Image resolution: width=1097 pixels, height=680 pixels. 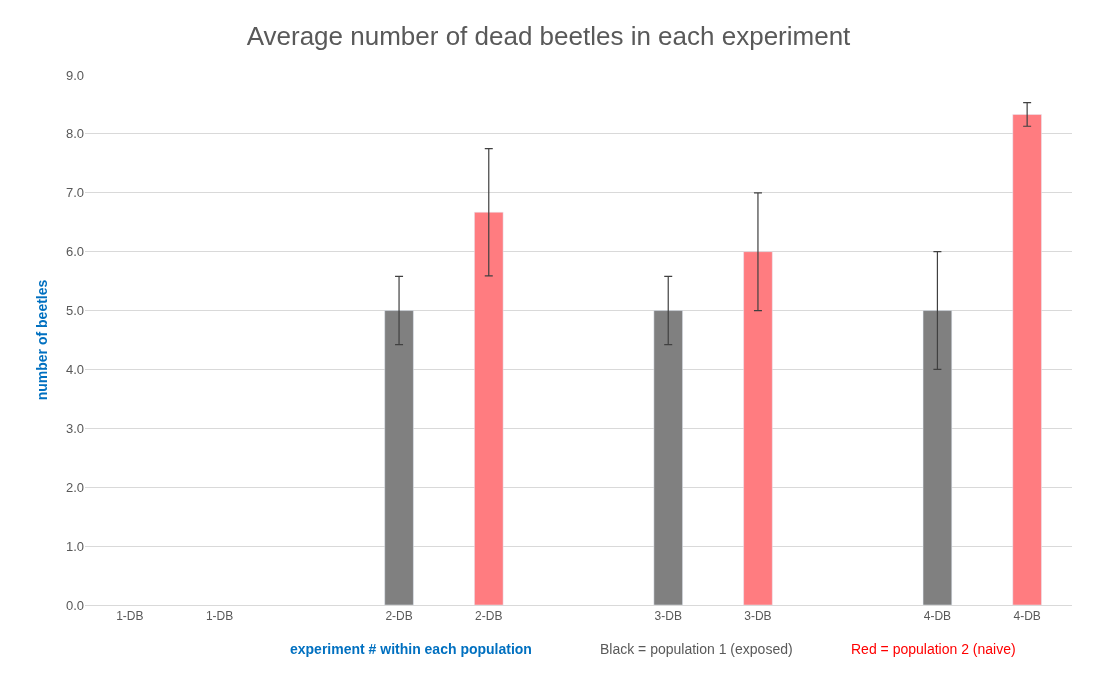 What do you see at coordinates (74, 605) in the screenshot?
I see `y-tick-label: 0.0` at bounding box center [74, 605].